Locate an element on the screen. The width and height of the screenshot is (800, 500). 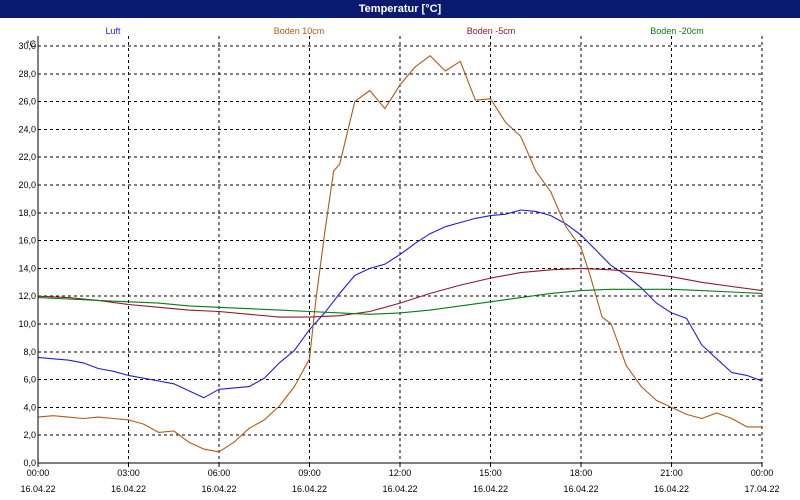
y-tick-label: 2,0 is located at coordinates (29, 435).